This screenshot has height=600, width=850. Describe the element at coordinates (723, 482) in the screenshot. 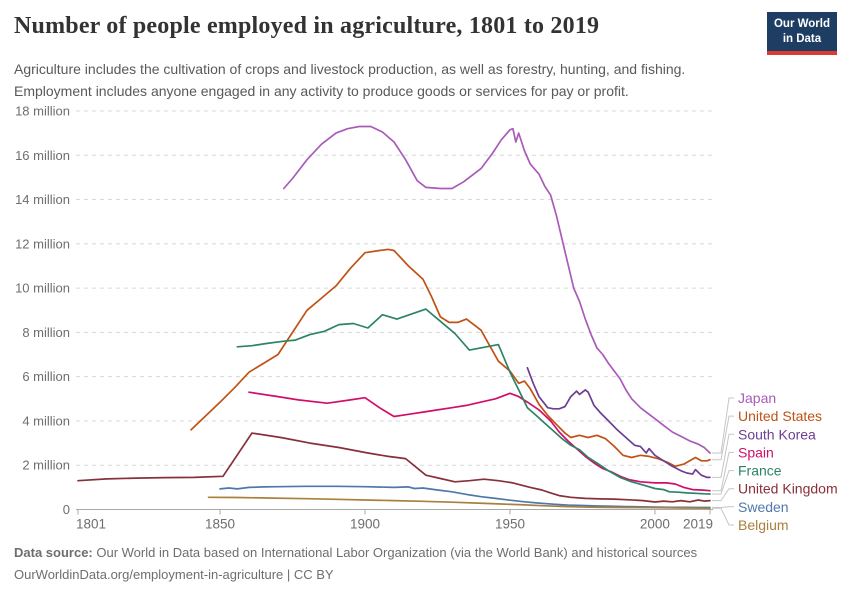

I see `legend-connector-france` at that location.